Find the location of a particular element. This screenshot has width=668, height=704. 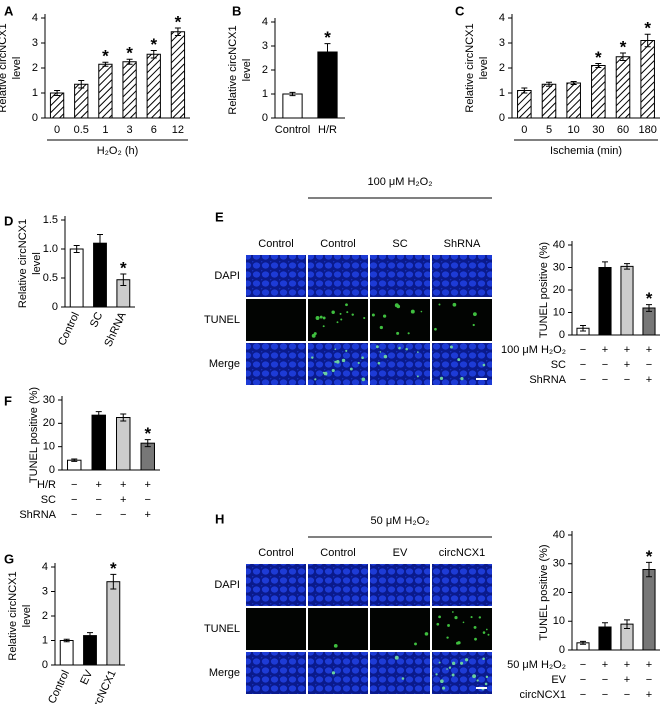

column-label: SC is located at coordinates (399, 244).